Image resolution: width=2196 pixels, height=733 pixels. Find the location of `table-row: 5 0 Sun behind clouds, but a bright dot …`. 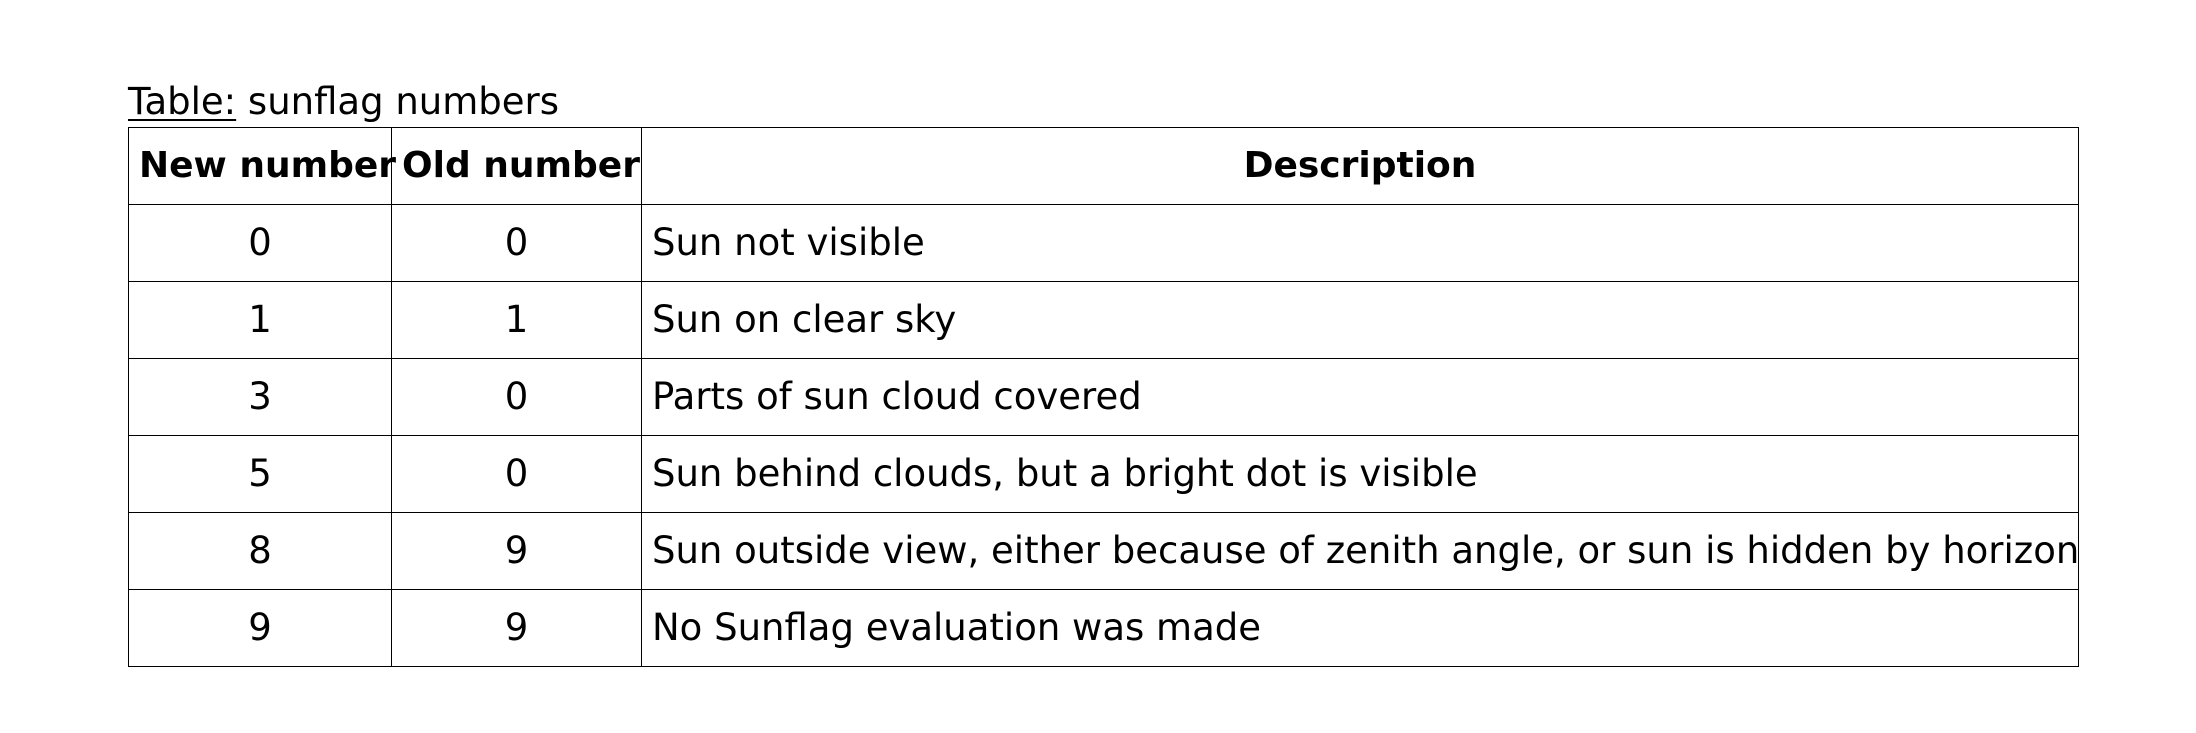

table-row: 5 0 Sun behind clouds, but a bright dot … is located at coordinates (1103, 474).